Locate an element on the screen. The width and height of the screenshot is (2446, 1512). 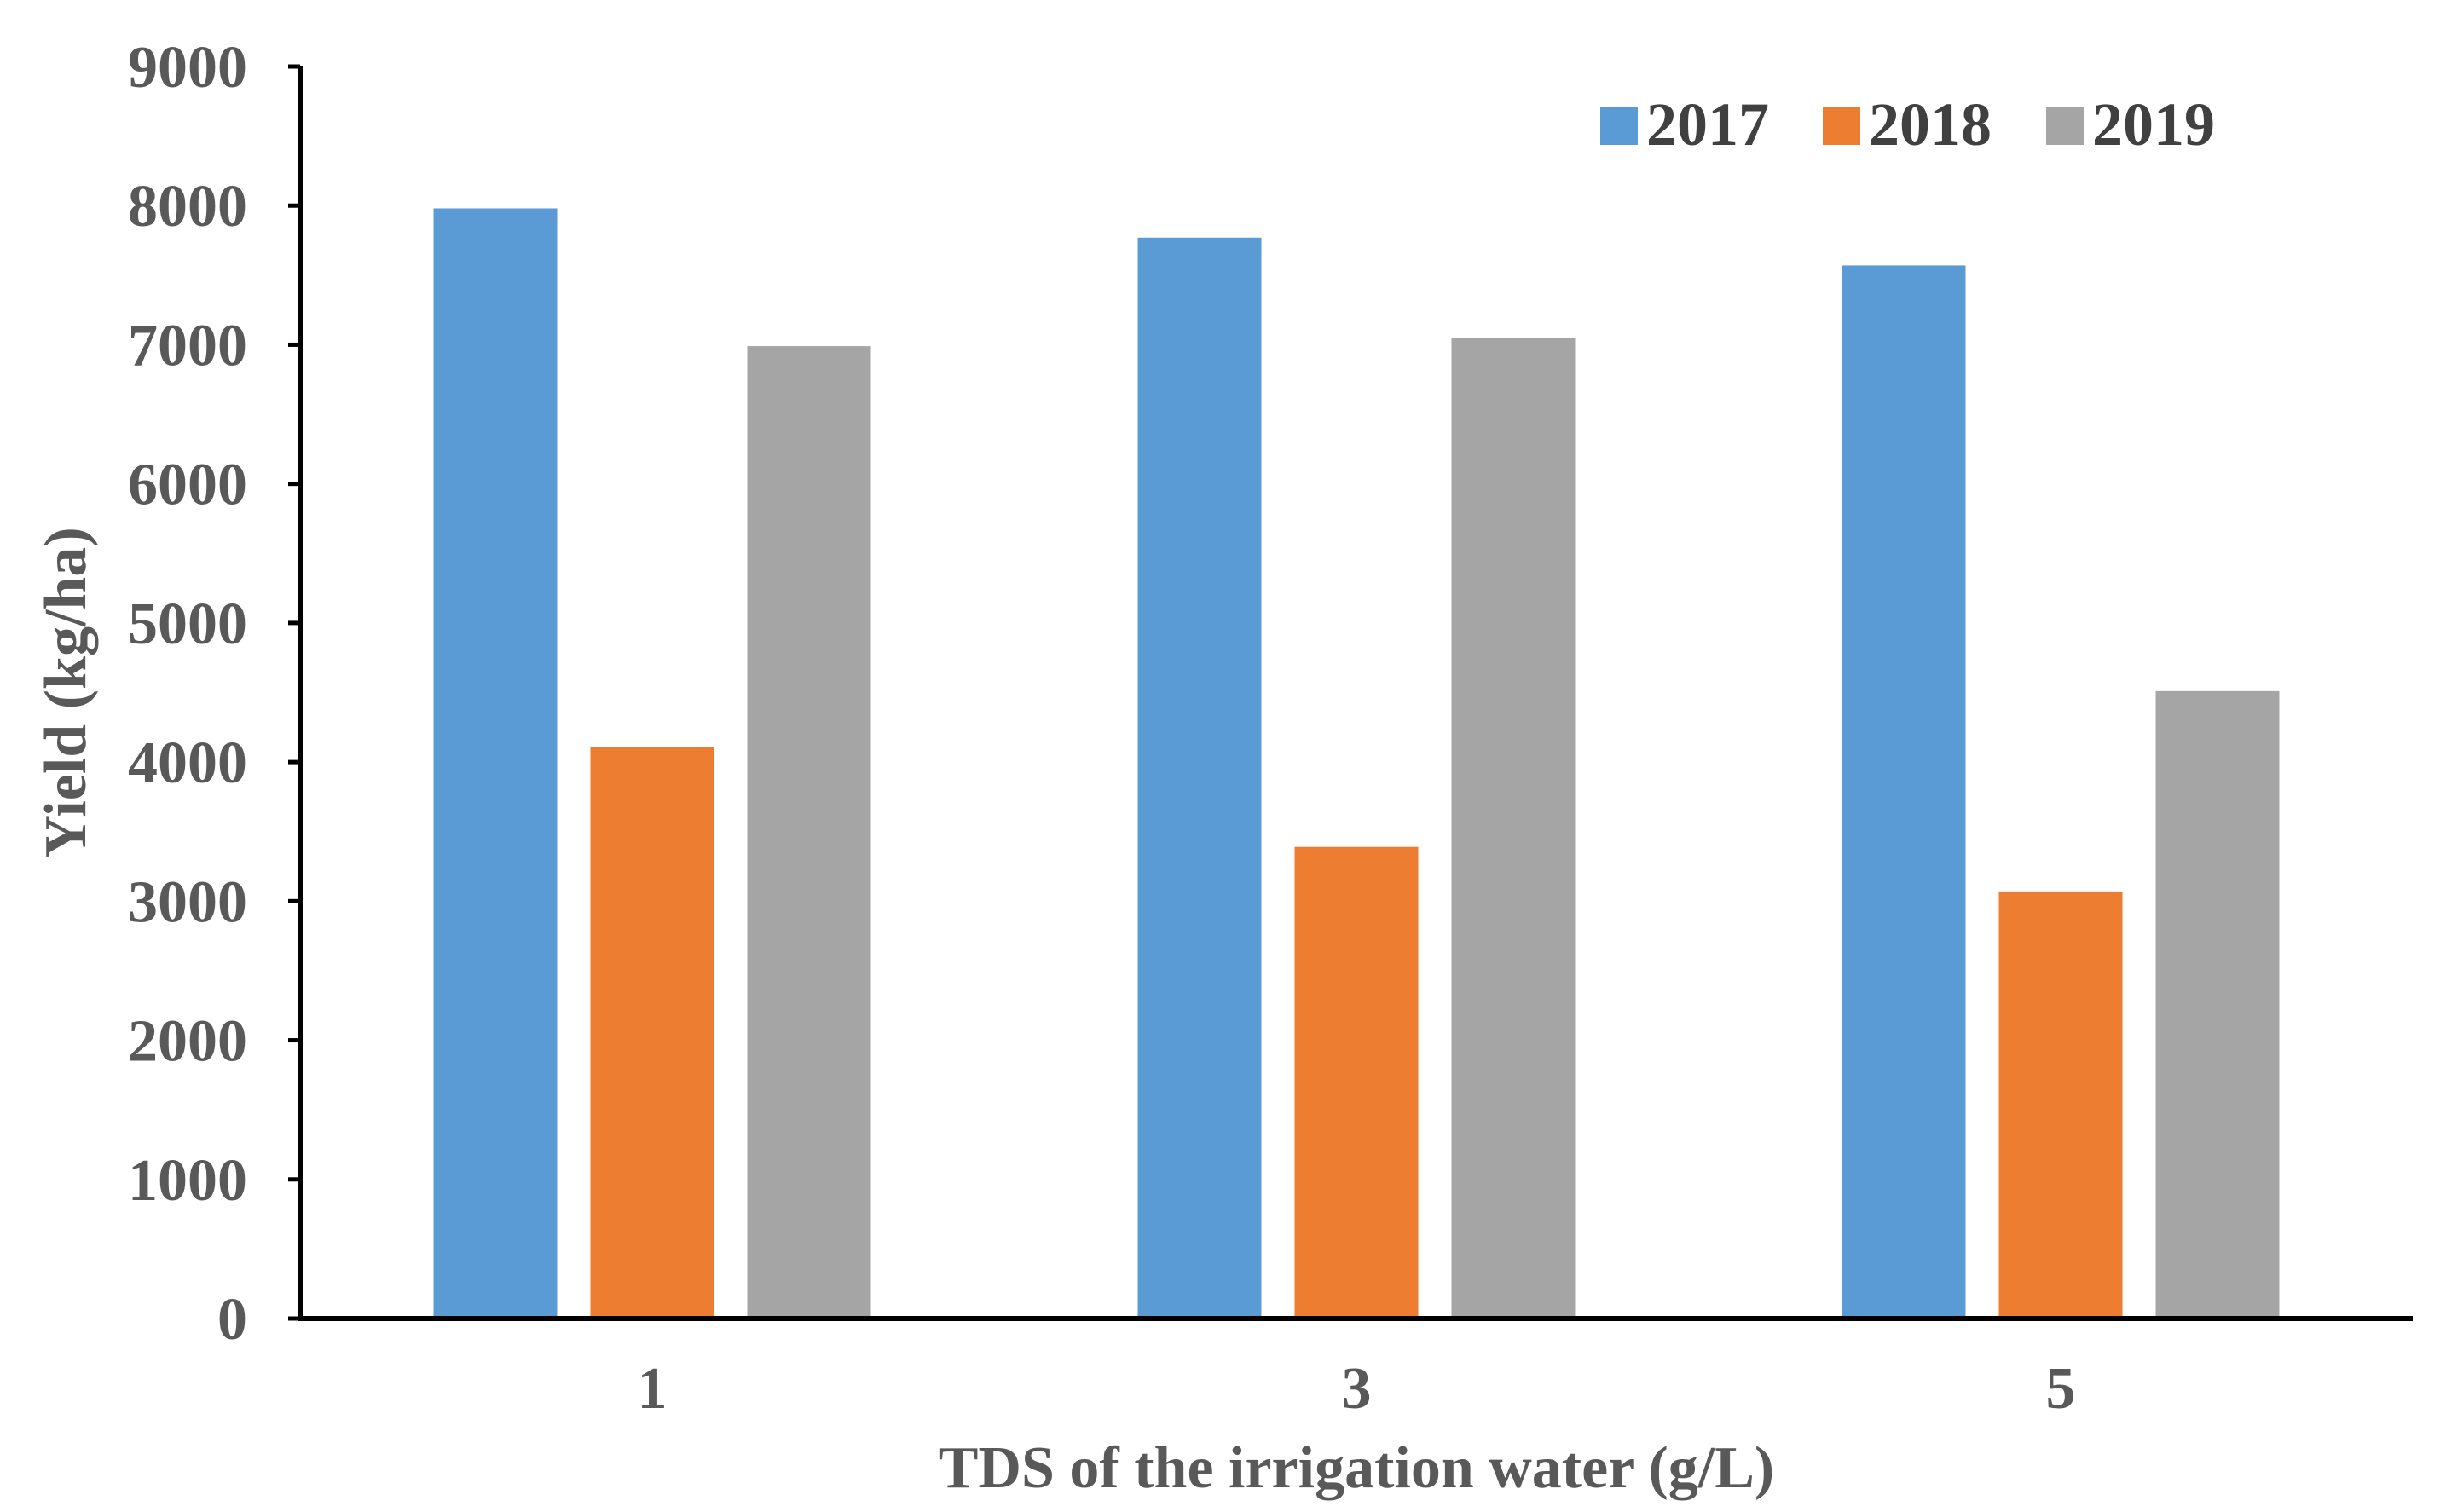
x-axis-title: TDS of the irrigation water (g/L) is located at coordinates (1357, 1468).